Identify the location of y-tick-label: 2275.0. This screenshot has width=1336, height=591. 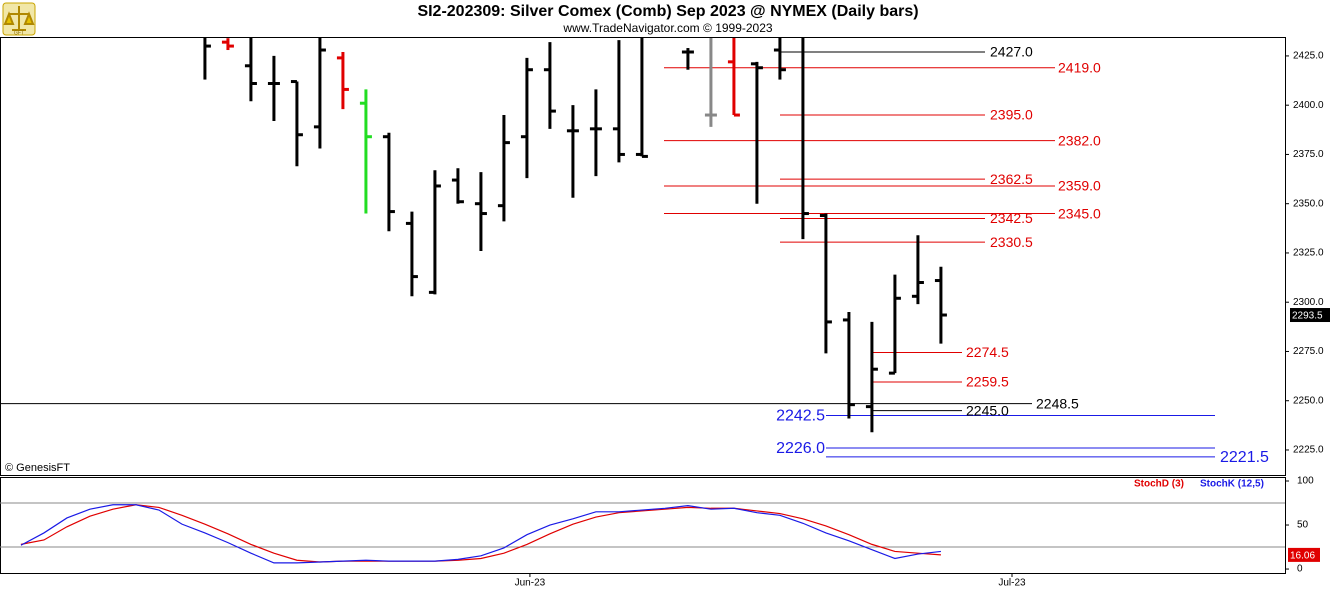
(1308, 351).